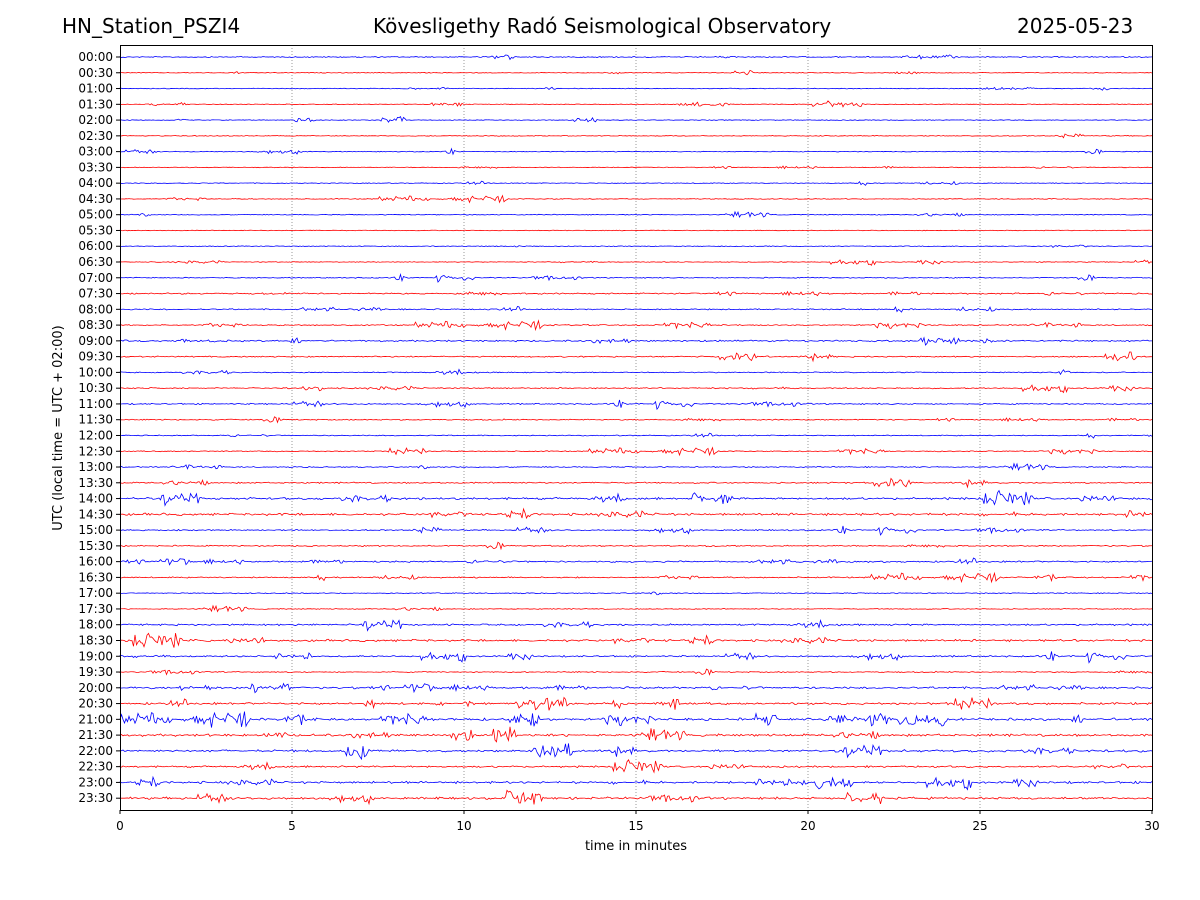  What do you see at coordinates (95, 246) in the screenshot?
I see `y-tick-label: 06:00` at bounding box center [95, 246].